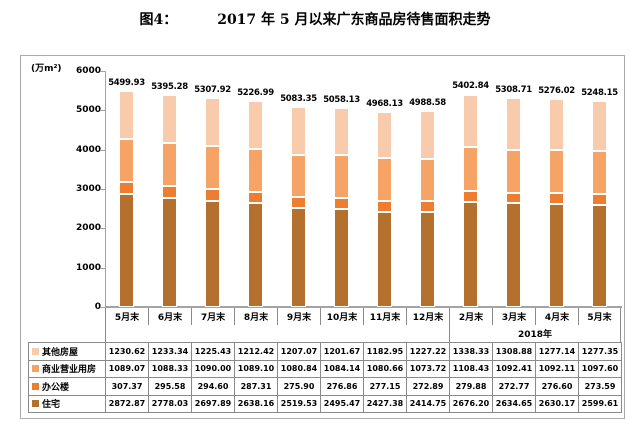 This screenshot has width=630, height=430. I want to click on table-cell: 2495.47, so click(342, 404).